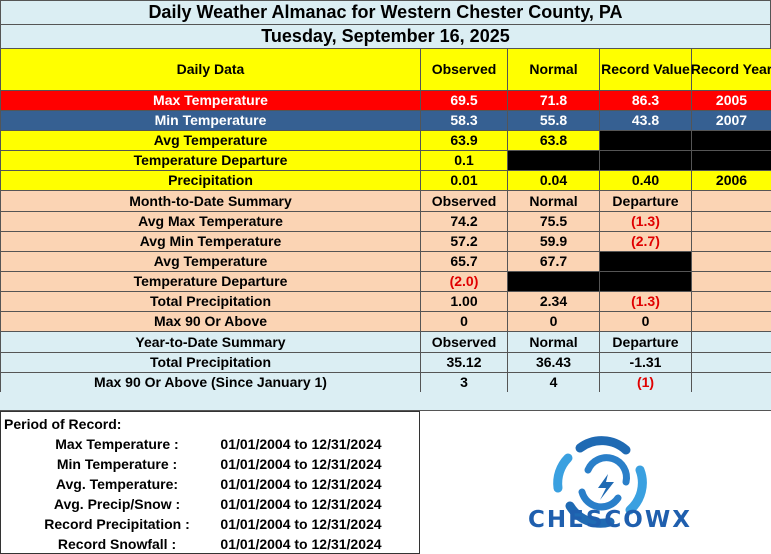  What do you see at coordinates (210, 120) in the screenshot?
I see `cell: Min Temperature` at bounding box center [210, 120].